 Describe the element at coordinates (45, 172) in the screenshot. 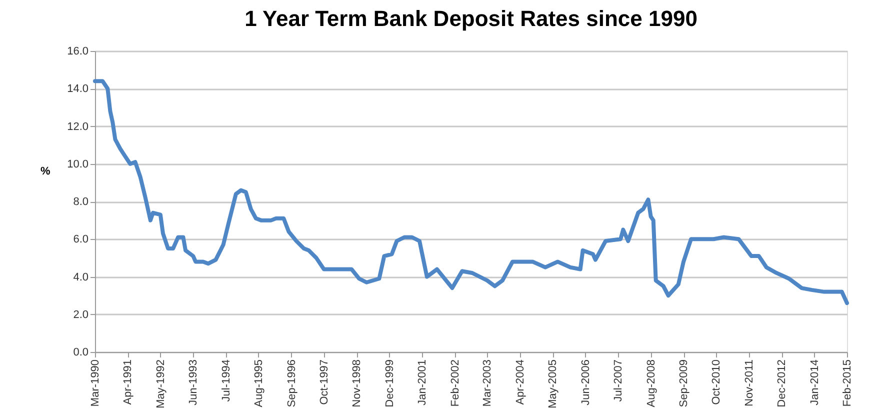

I see `y-axis-title: %` at that location.